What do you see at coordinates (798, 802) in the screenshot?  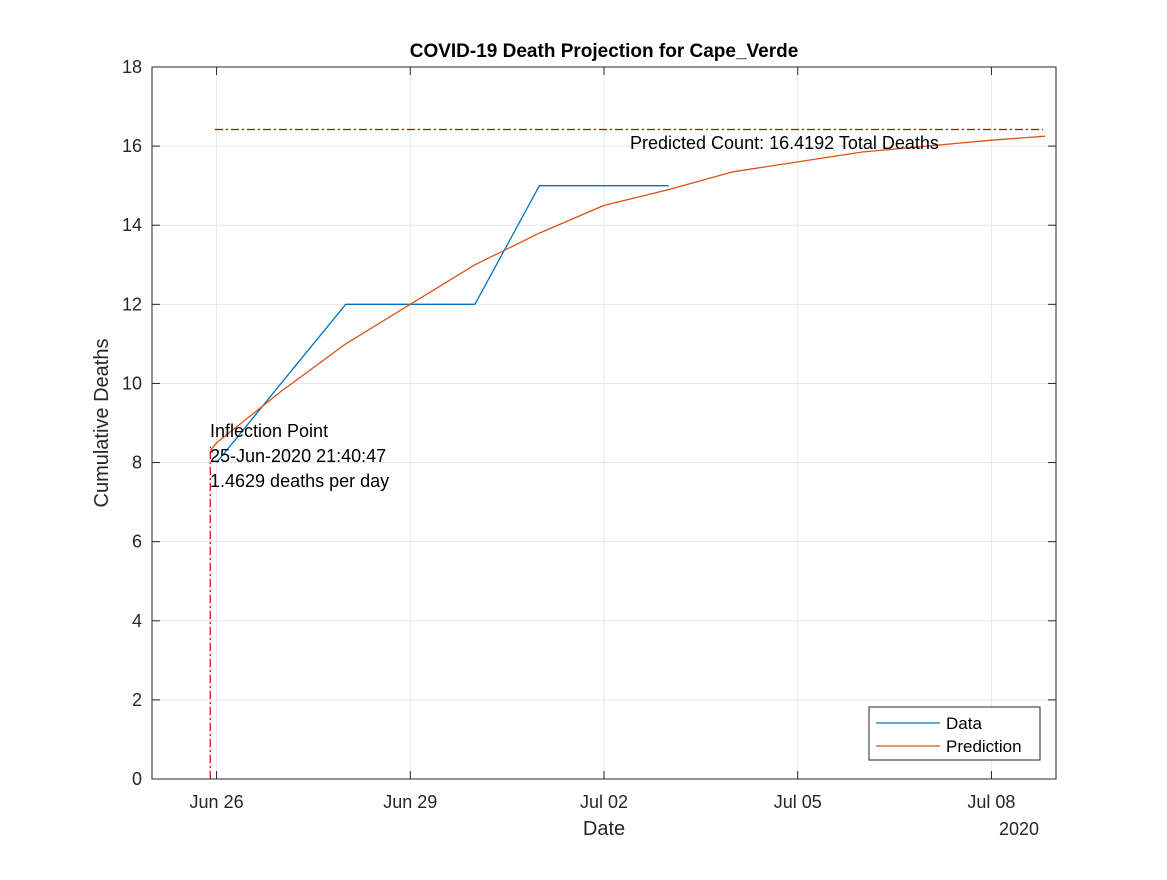 I see `x-tick-label: Jul 05` at bounding box center [798, 802].